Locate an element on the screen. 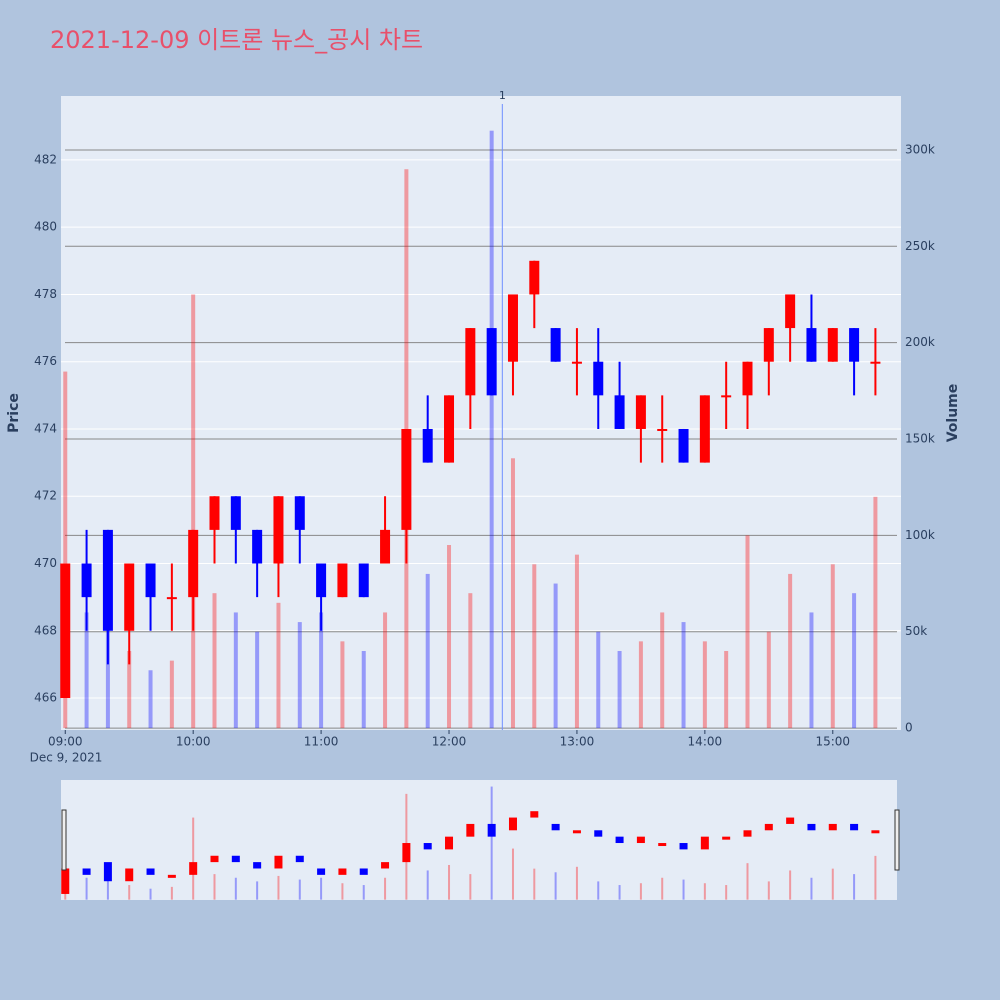 Image resolution: width=1000 pixels, height=1000 pixels. y2-axis-title: Volume is located at coordinates (953, 413).